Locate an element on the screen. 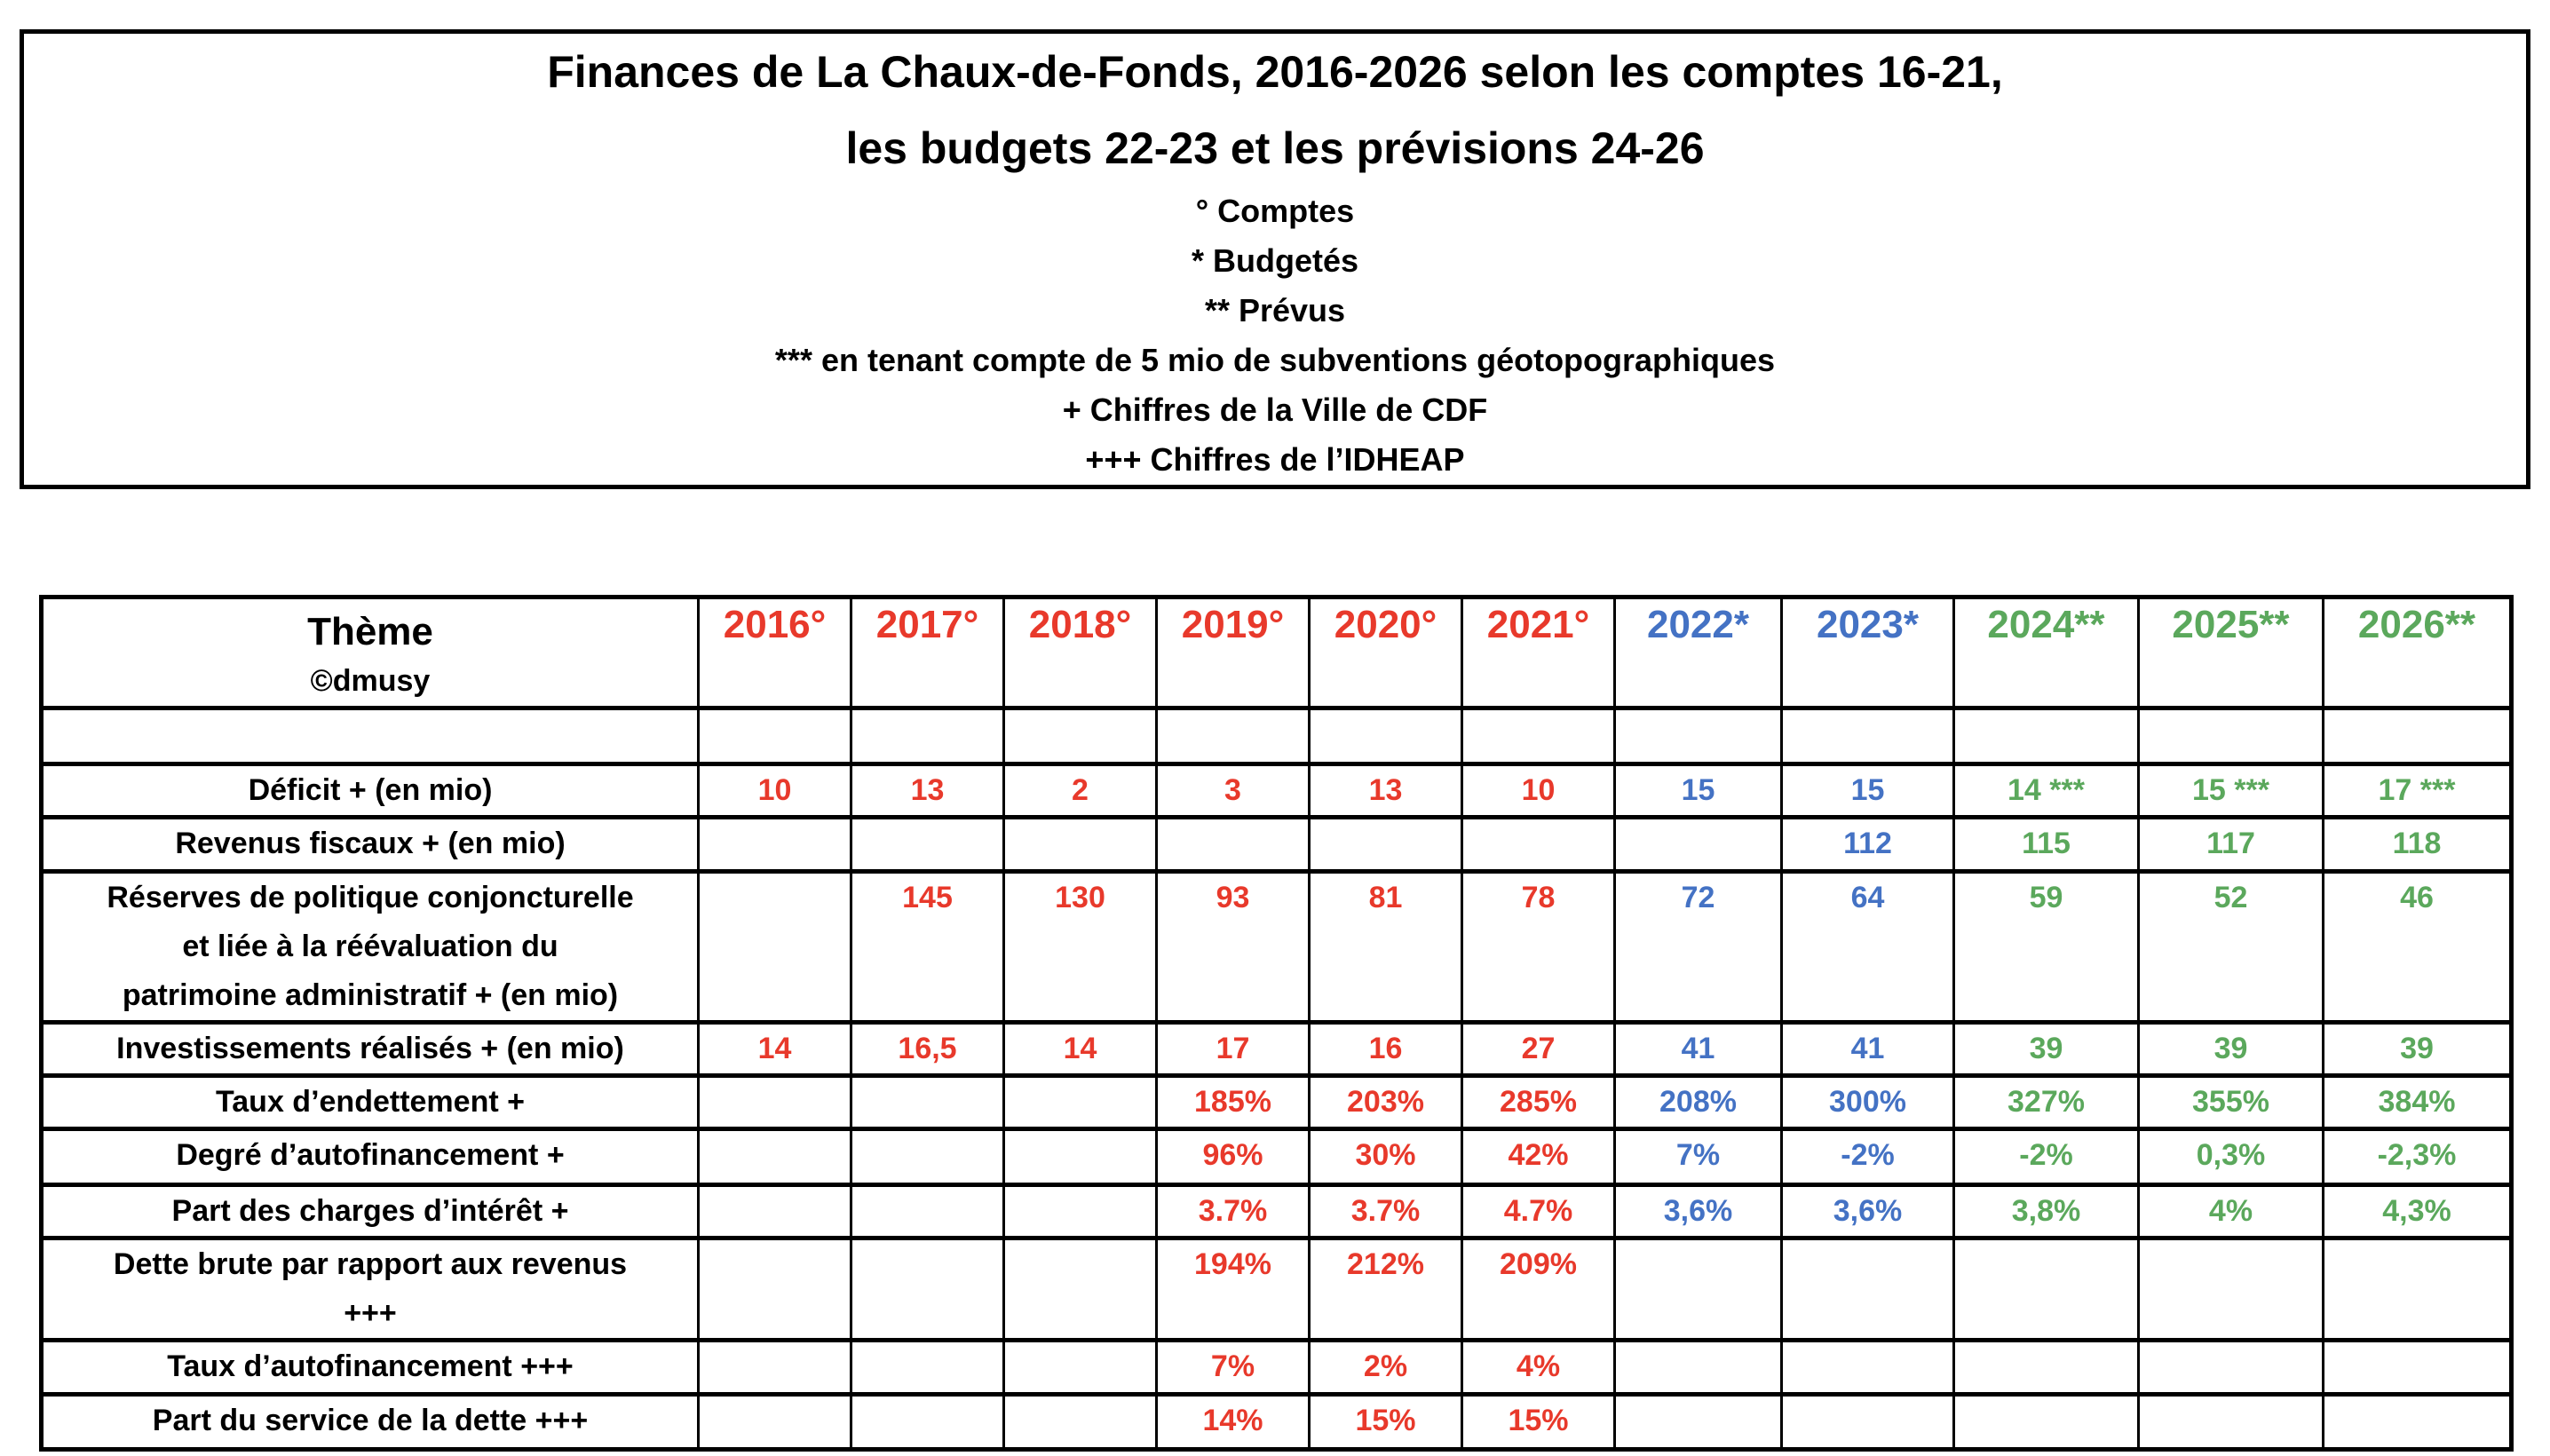  value-cell: 81 is located at coordinates (1385, 947).